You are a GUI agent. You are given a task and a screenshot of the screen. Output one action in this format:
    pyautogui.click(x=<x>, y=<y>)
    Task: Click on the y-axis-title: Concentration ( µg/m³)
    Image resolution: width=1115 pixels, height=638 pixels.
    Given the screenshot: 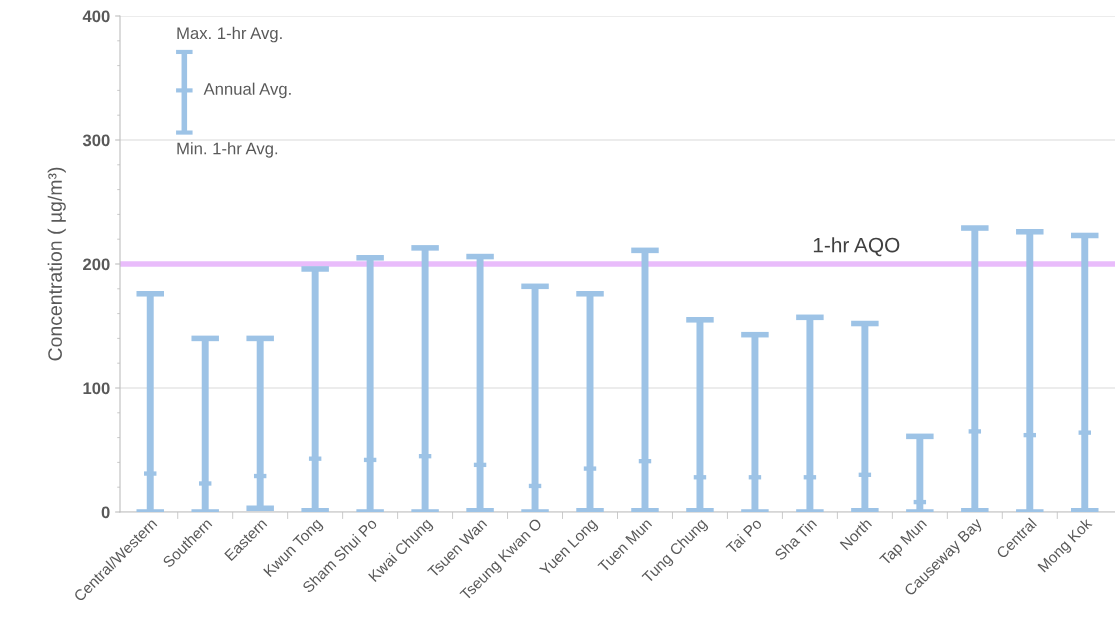 What is the action you would take?
    pyautogui.click(x=56, y=264)
    